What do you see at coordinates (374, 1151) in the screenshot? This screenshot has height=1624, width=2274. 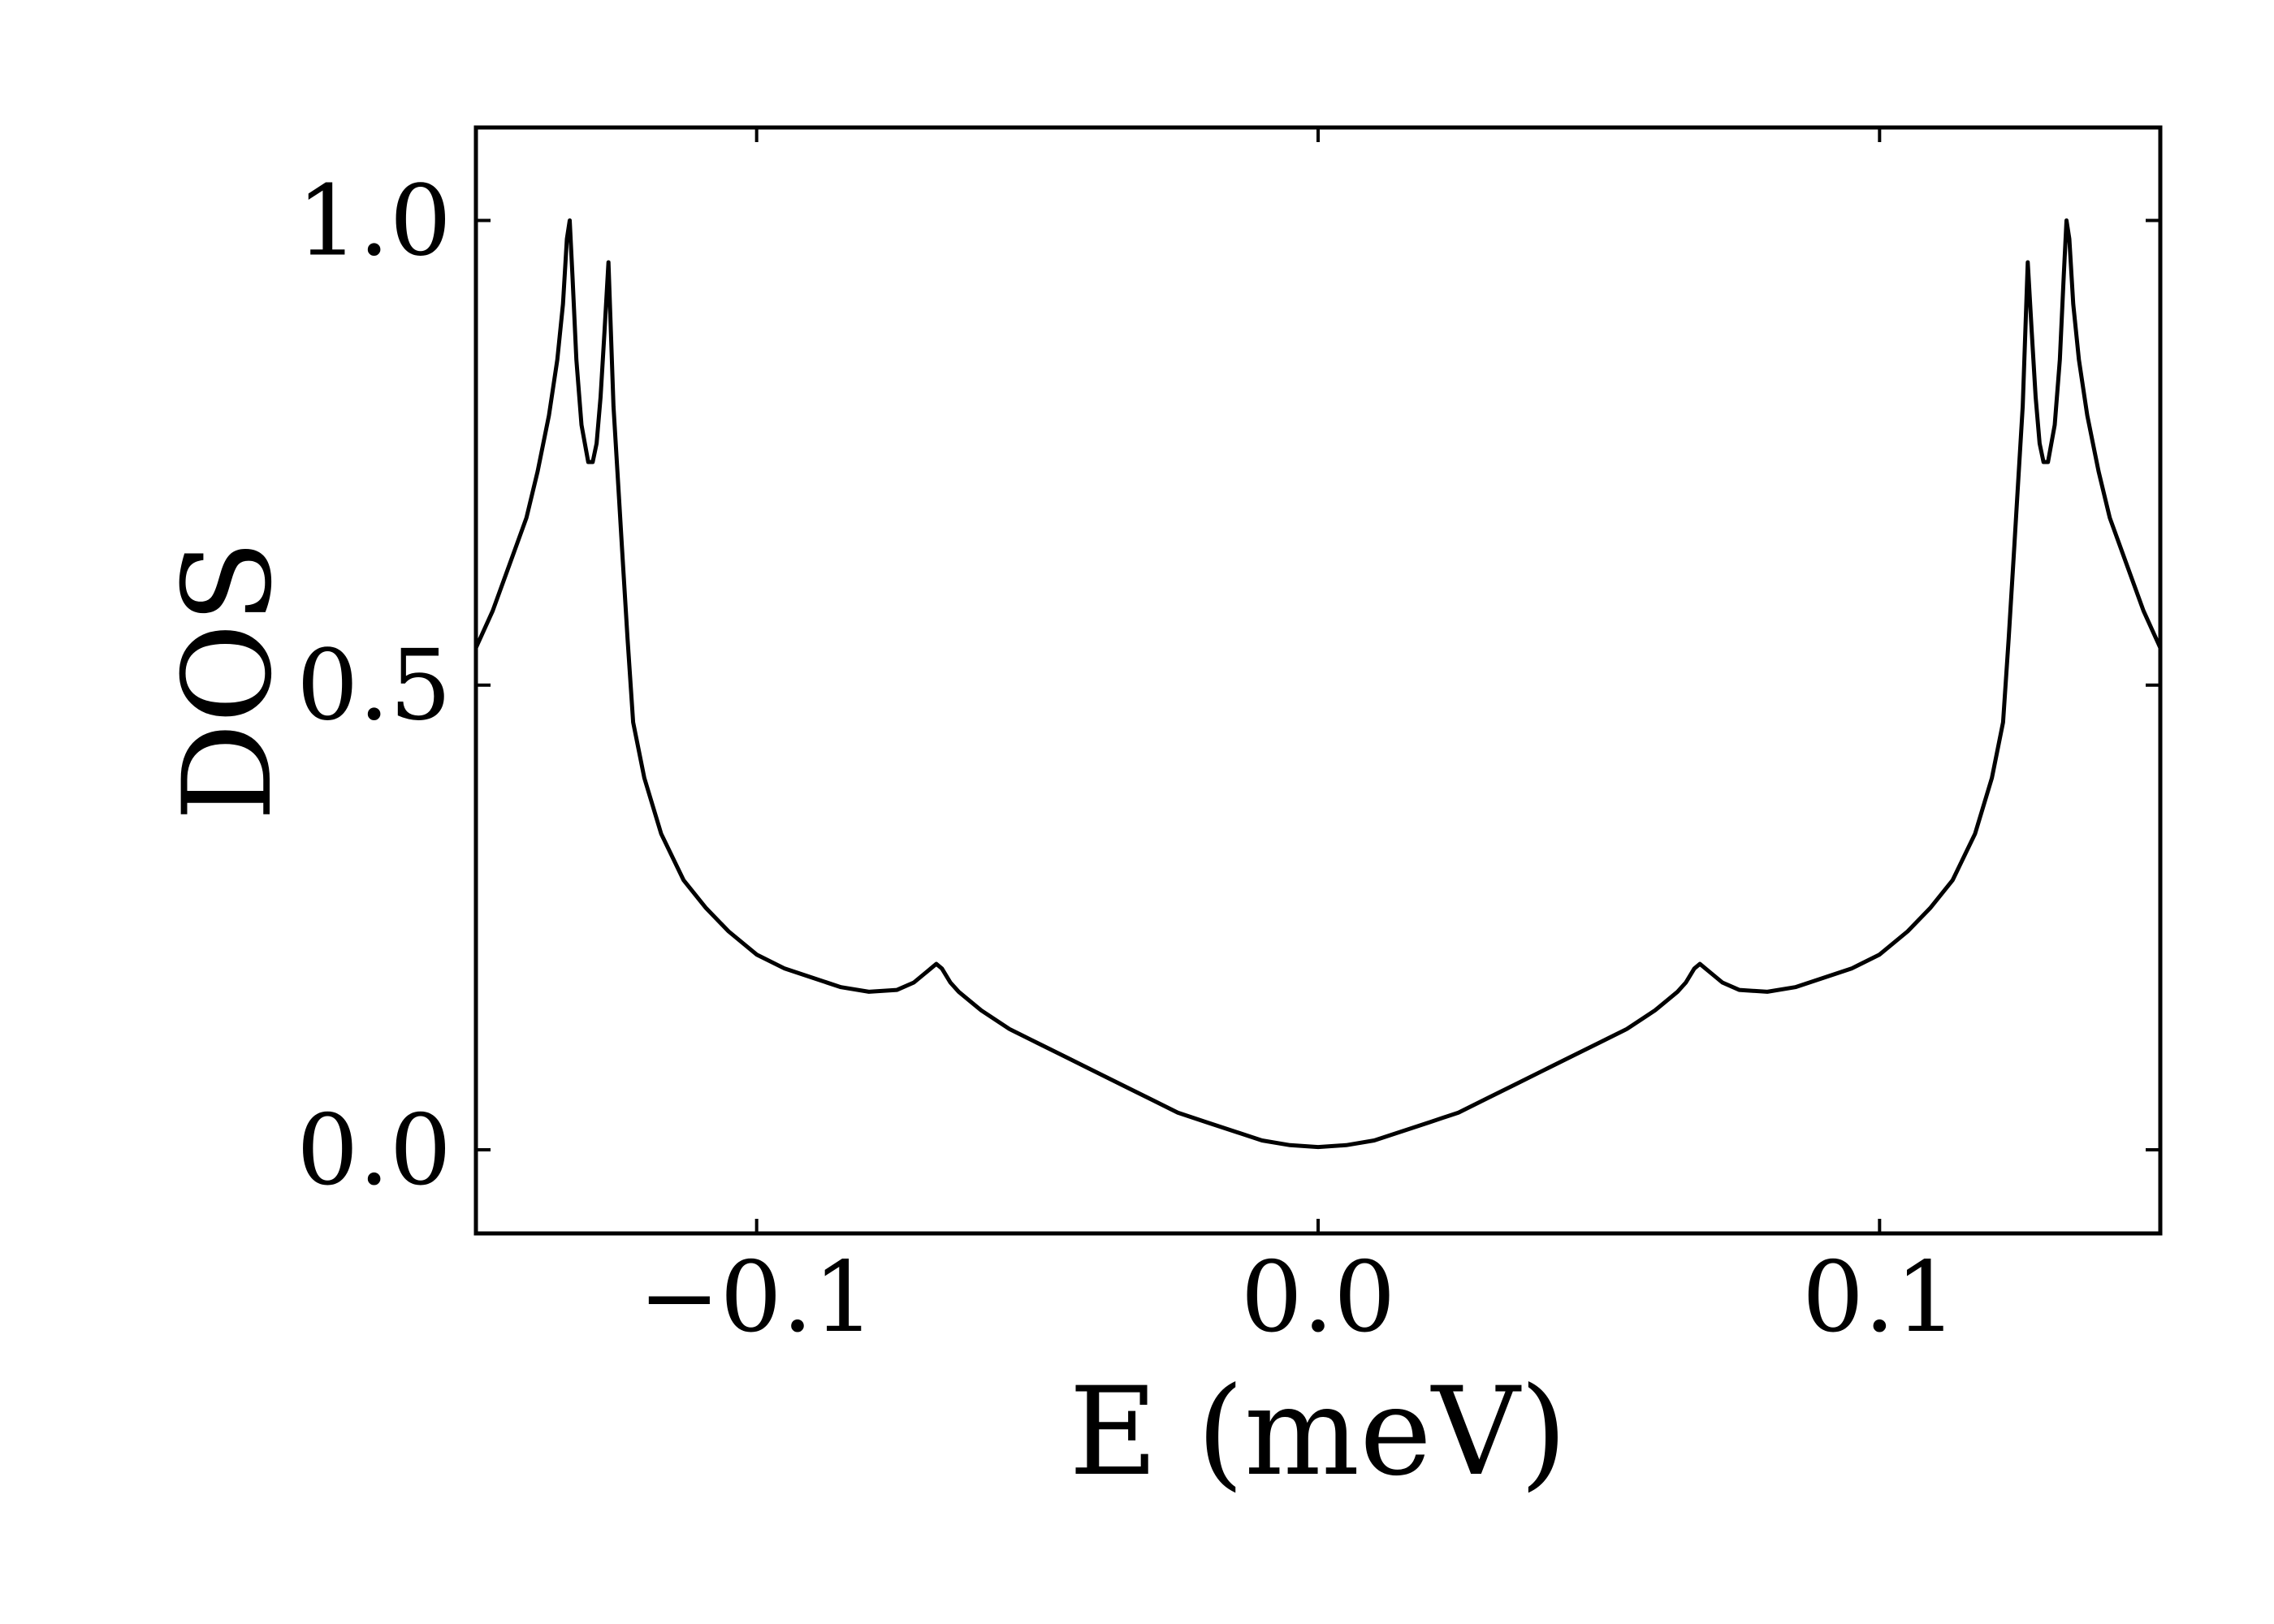 I see `y-tick-label: 0.0` at bounding box center [374, 1151].